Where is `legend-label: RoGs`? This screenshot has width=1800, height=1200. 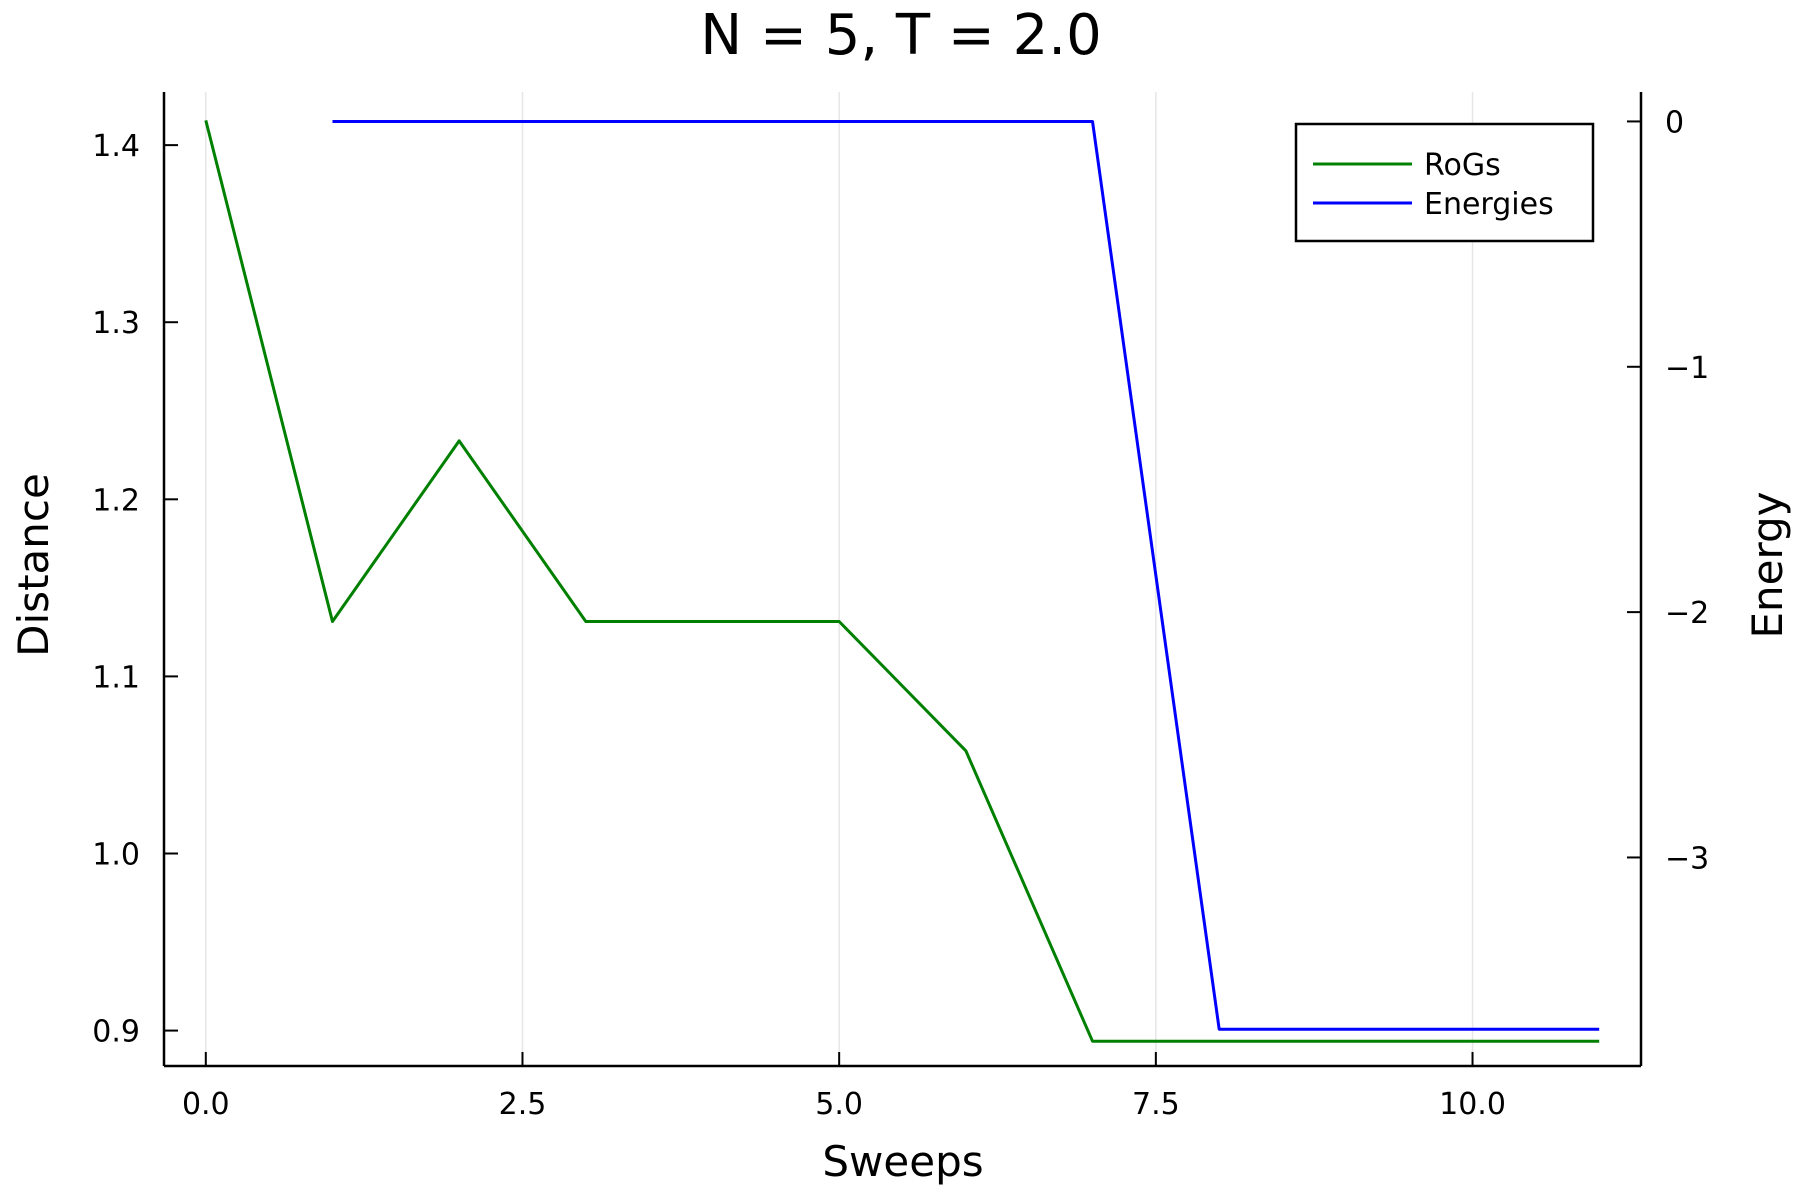
legend-label: RoGs is located at coordinates (1462, 165).